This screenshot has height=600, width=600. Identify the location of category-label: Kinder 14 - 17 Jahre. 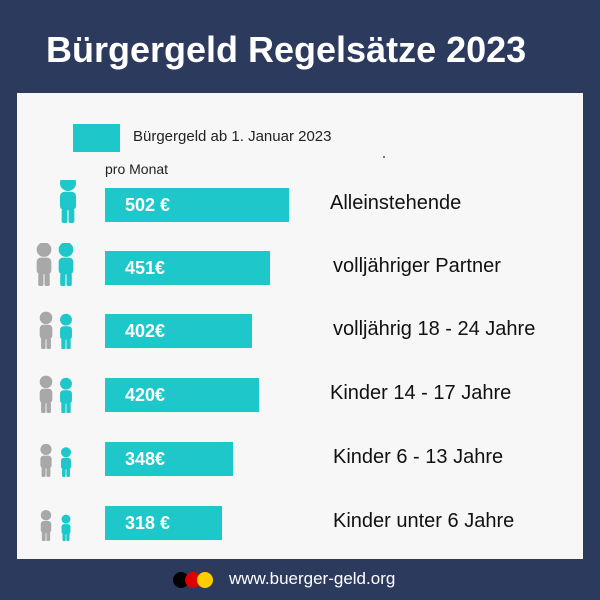
(421, 393).